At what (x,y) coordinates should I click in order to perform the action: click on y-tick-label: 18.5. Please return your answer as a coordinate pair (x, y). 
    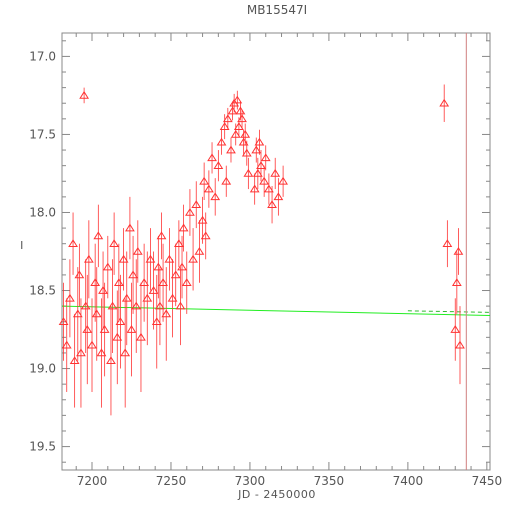
    Looking at the image, I should click on (42, 291).